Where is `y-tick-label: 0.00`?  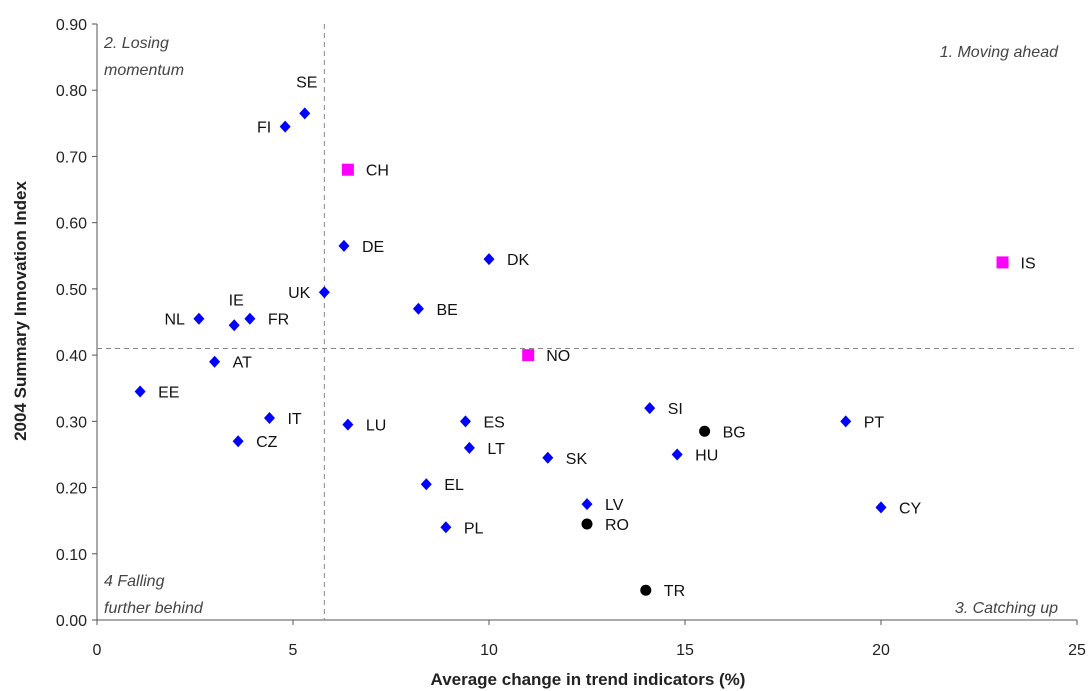
y-tick-label: 0.00 is located at coordinates (71, 621).